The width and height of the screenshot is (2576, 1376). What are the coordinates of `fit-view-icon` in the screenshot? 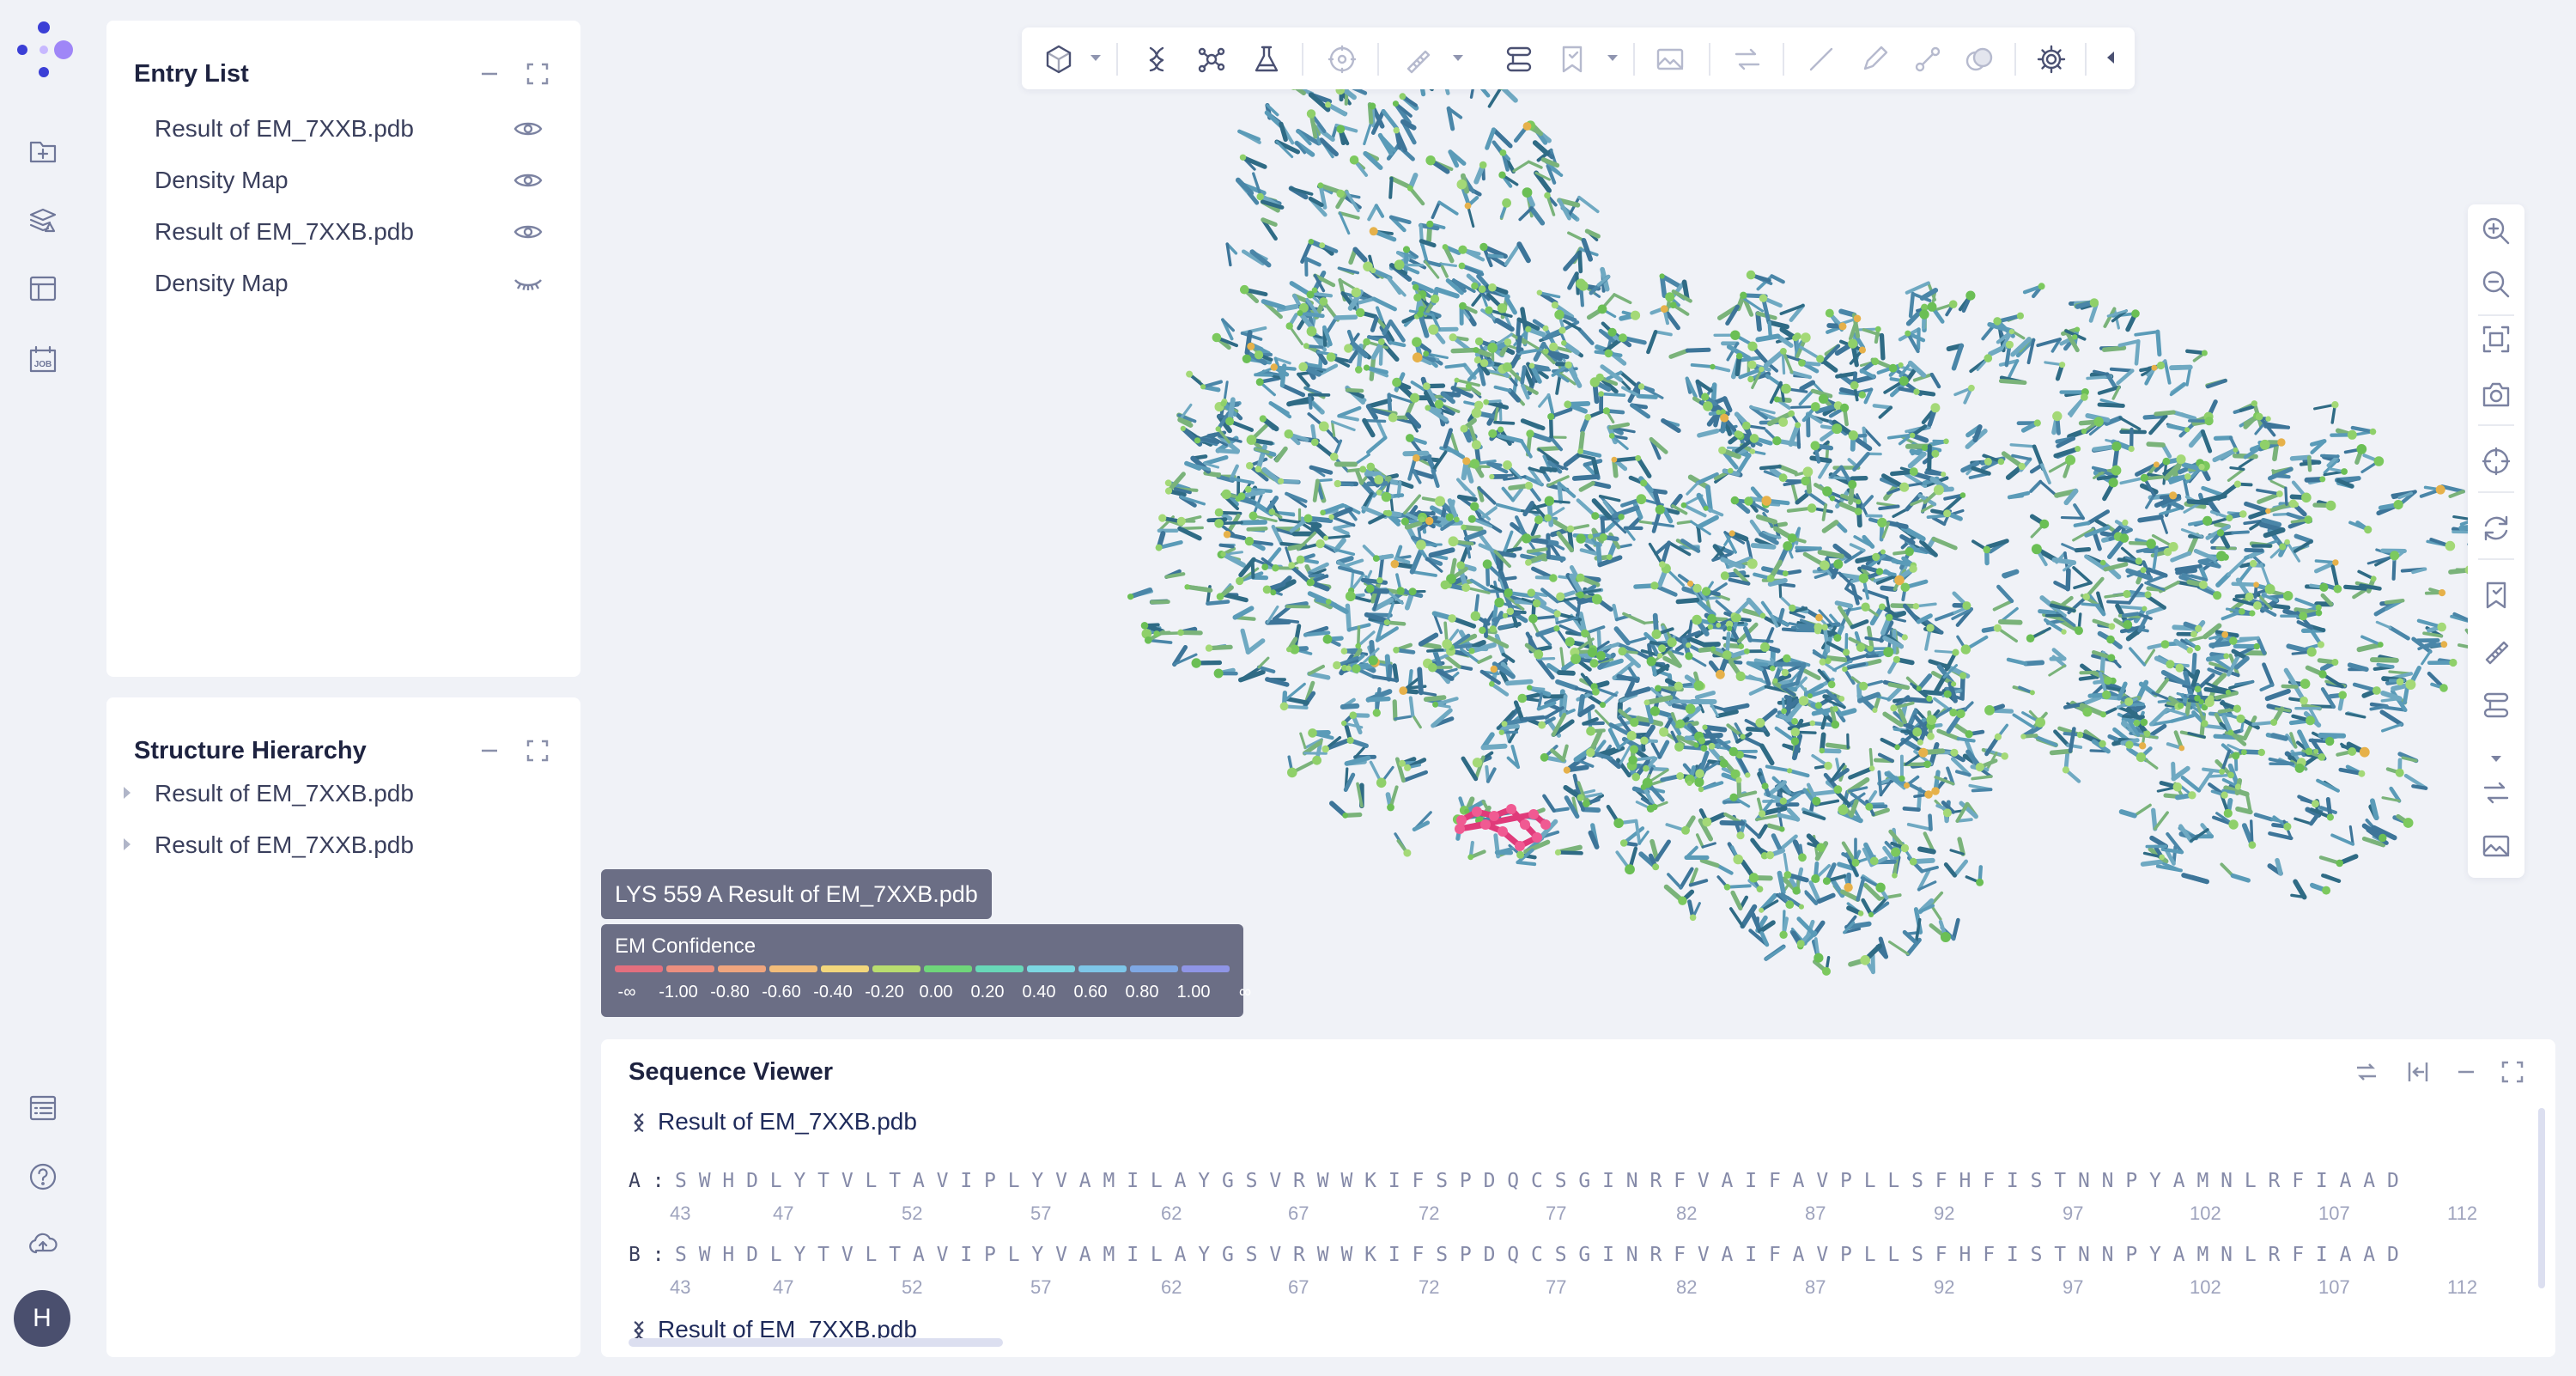 It's located at (2496, 339).